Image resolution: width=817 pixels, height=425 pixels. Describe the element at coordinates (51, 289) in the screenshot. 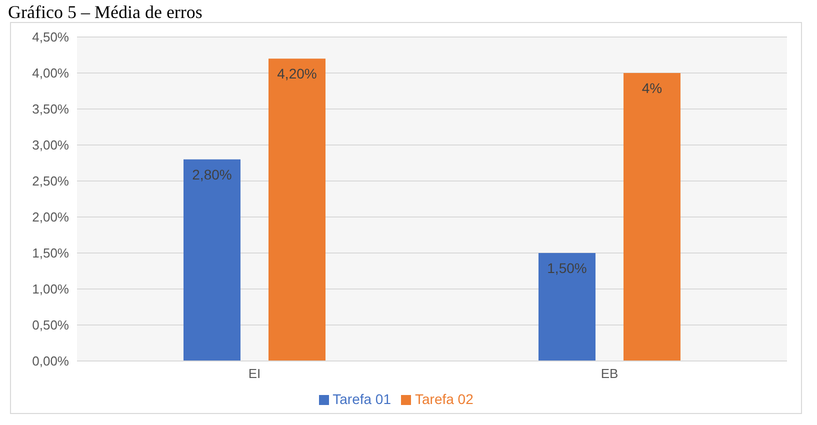

I see `y-tick-label: 1,00%` at that location.